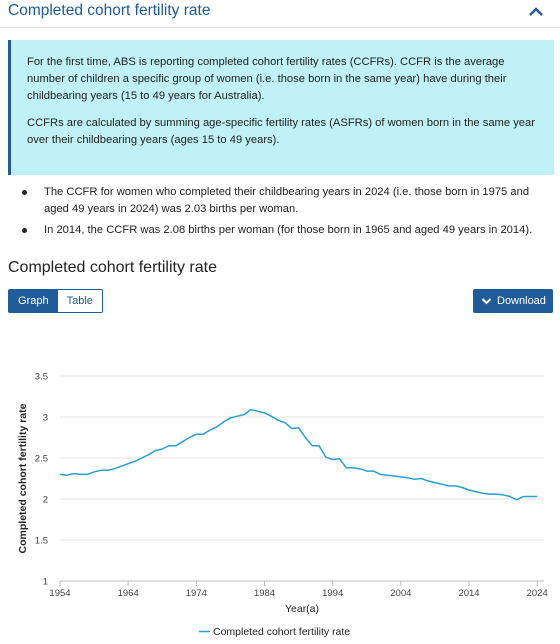  What do you see at coordinates (45, 418) in the screenshot?
I see `y-tick-label: 3` at bounding box center [45, 418].